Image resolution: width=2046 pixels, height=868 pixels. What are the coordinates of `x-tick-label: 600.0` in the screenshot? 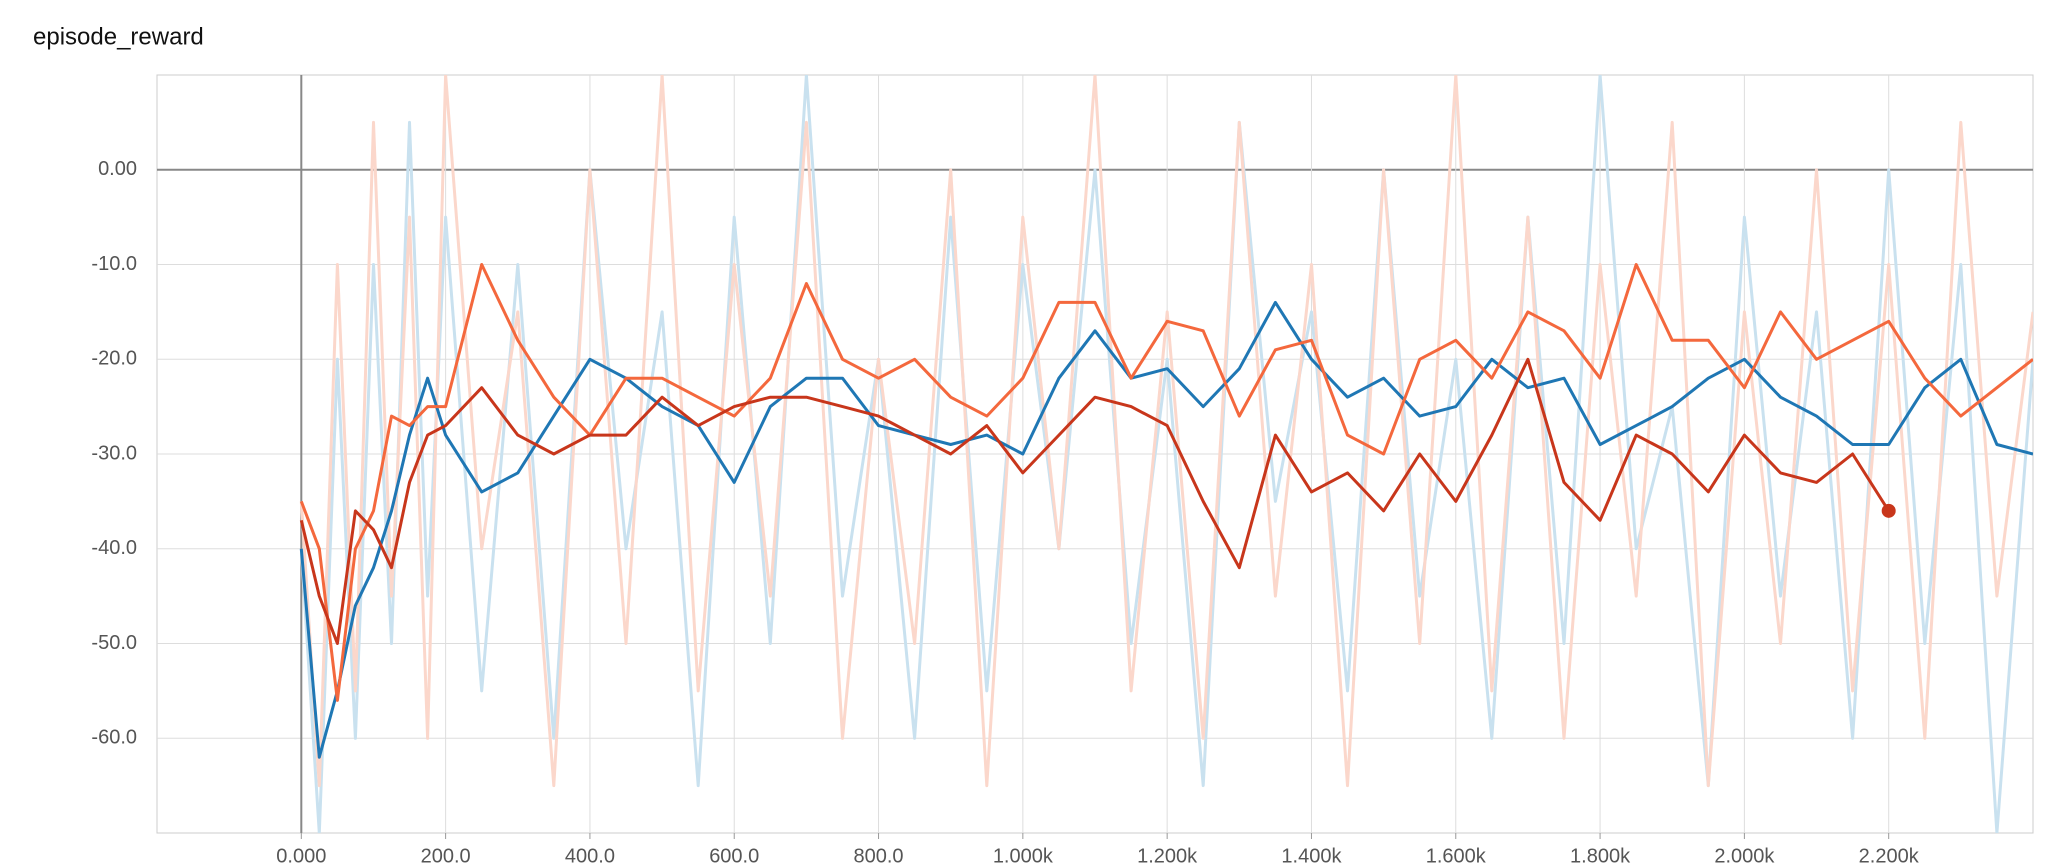 It's located at (734, 856).